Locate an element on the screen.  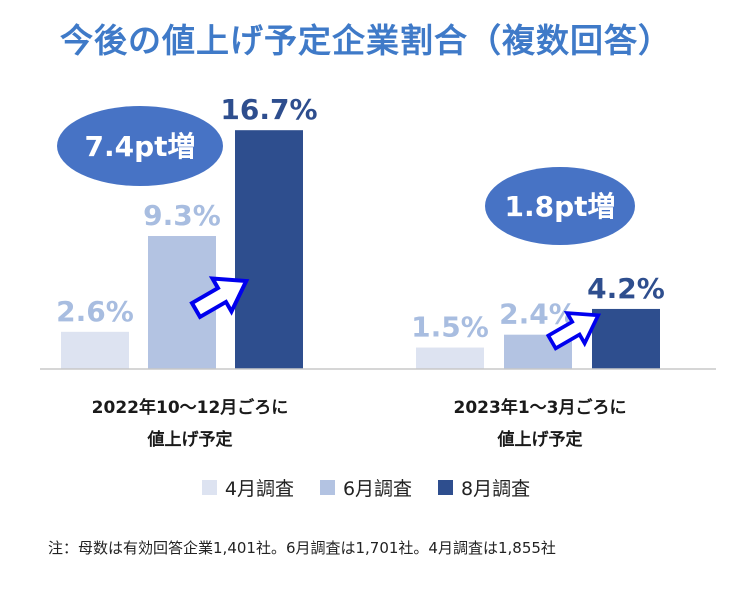
increase-badge-text-2: 1.8pt増 is located at coordinates (559, 206).